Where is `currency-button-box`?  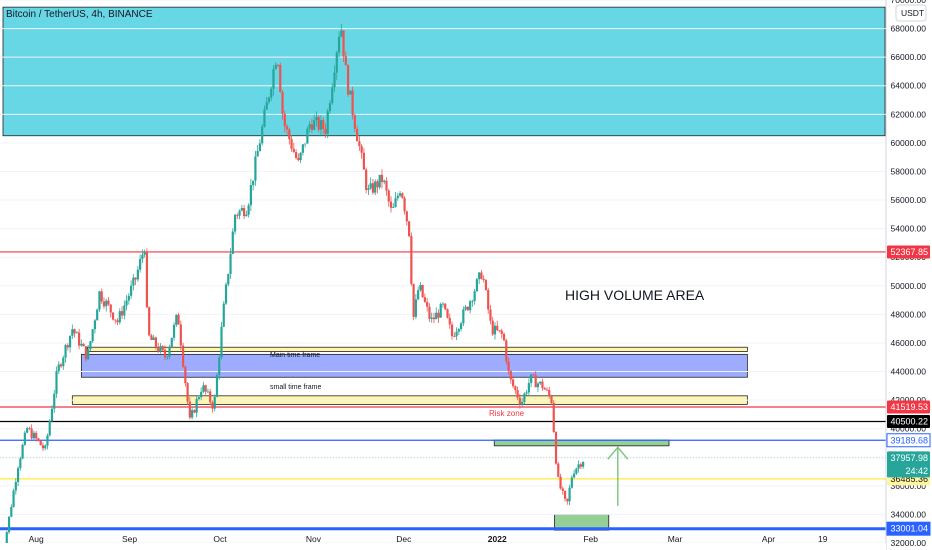
currency-button-box is located at coordinates (911, 13).